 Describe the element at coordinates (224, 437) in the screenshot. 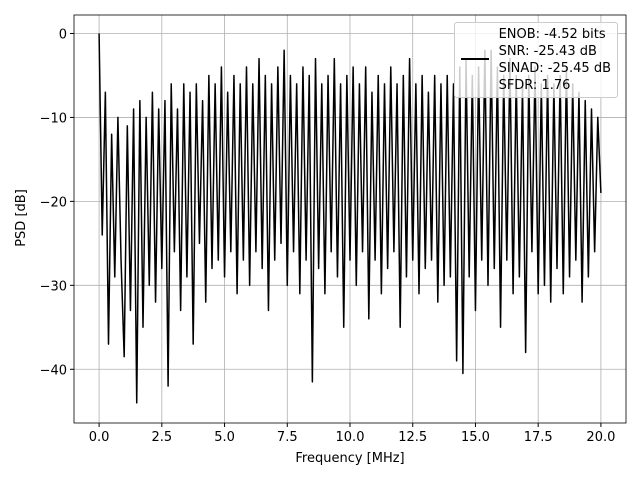

I see `x-tick-label: 5.0` at that location.